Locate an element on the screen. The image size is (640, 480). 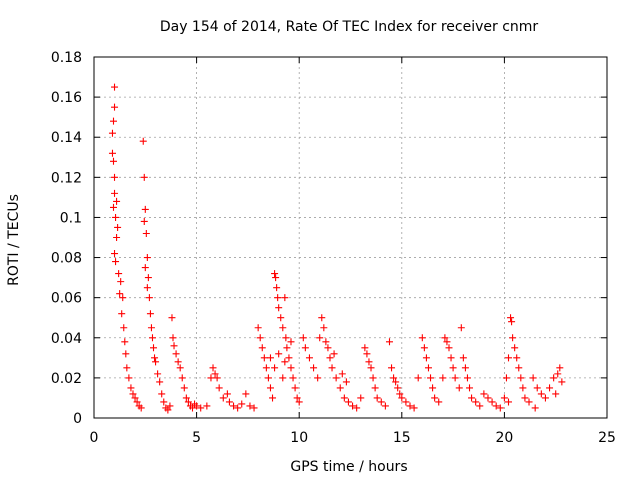
y-tick-label: 0.06 is located at coordinates (66, 299).